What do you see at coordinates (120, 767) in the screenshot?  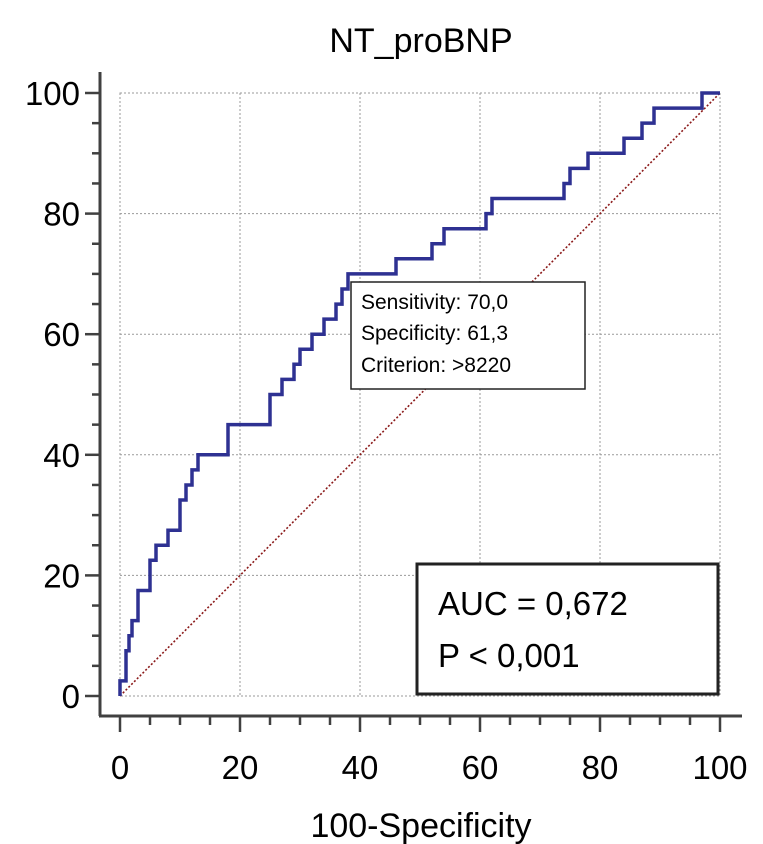 I see `x-tick-label: 0` at bounding box center [120, 767].